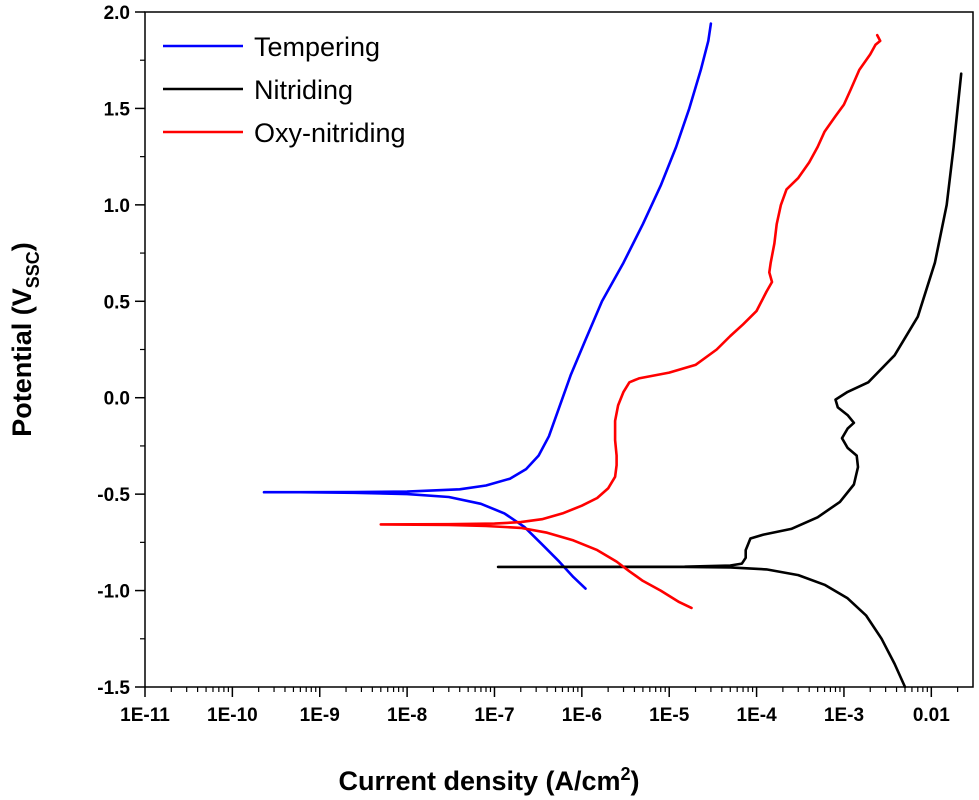 The height and width of the screenshot is (800, 979). What do you see at coordinates (117, 302) in the screenshot?
I see `y-tick-label: 0.5` at bounding box center [117, 302].